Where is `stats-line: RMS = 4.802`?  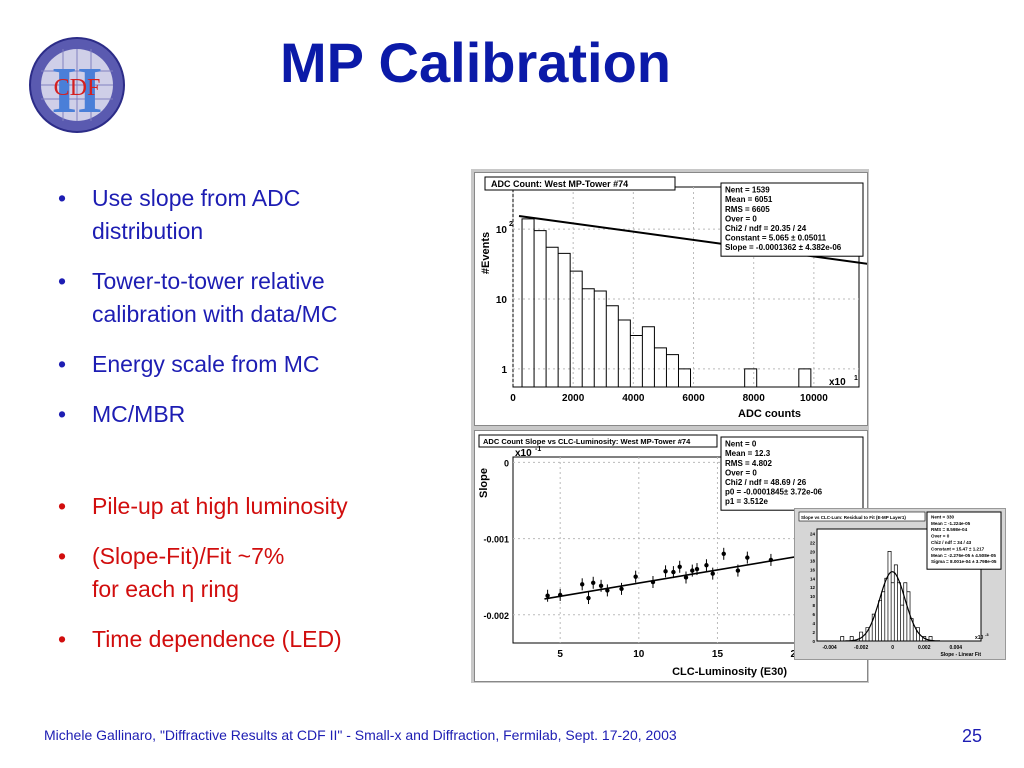
stats-line: RMS = 4.802 is located at coordinates (748, 463).